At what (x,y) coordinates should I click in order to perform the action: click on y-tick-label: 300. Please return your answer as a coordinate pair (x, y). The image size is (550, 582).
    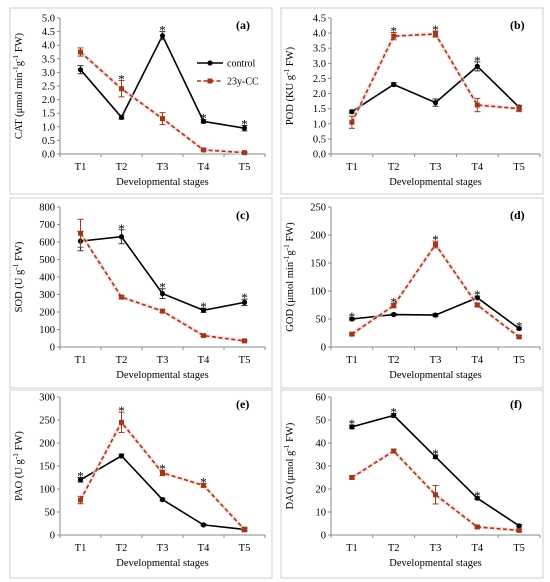
    Looking at the image, I should click on (47, 398).